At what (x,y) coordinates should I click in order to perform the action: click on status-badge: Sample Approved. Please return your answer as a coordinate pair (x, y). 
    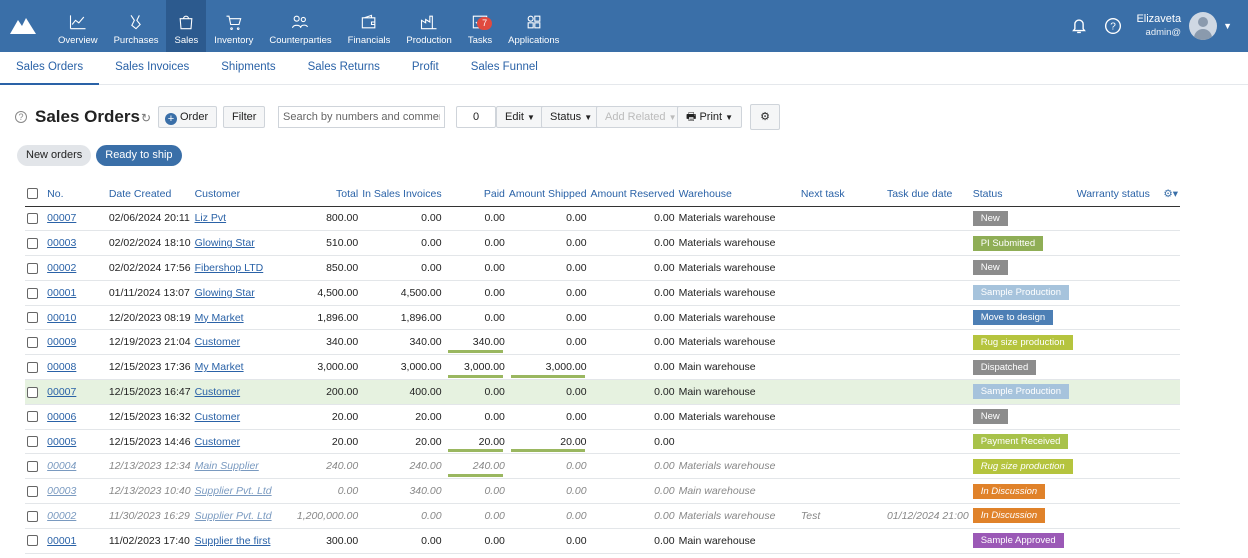
    Looking at the image, I should click on (1018, 541).